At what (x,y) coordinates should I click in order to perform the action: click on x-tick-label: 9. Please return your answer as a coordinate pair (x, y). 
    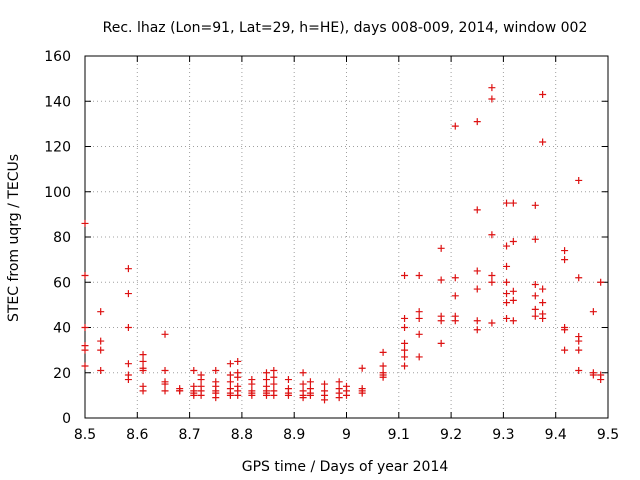
    Looking at the image, I should click on (346, 435).